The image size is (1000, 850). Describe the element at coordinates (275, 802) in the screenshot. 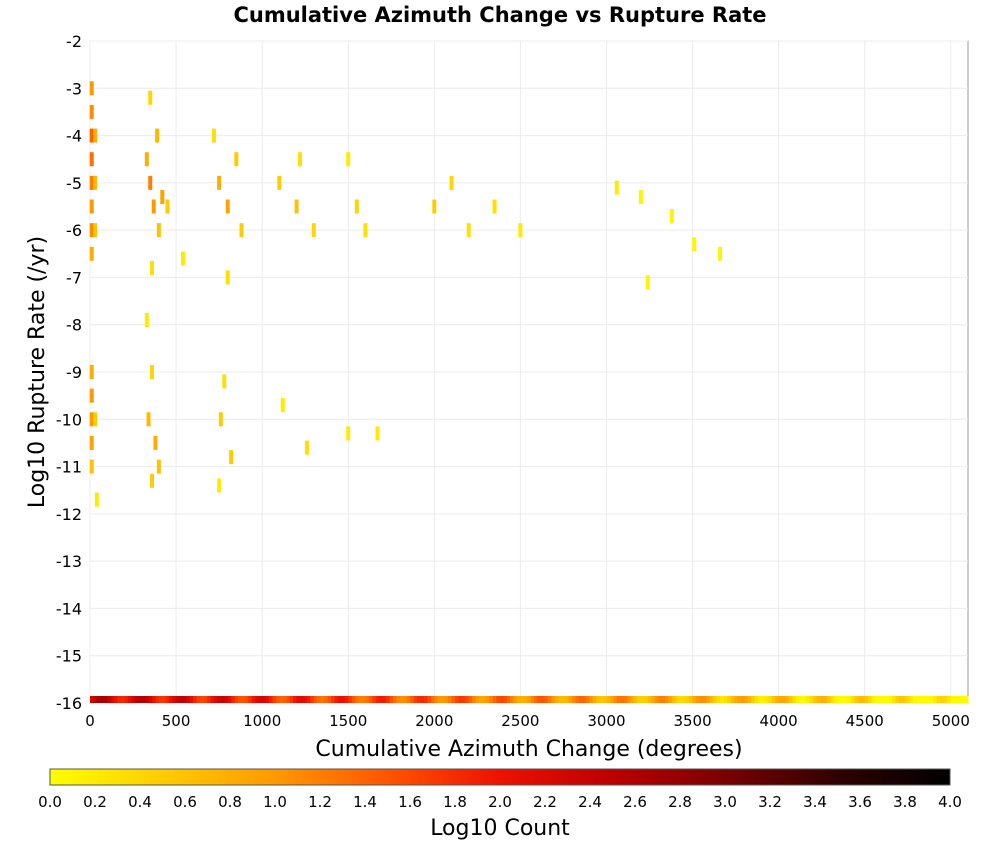

I see `colorbar-tick-label: 1.0` at that location.